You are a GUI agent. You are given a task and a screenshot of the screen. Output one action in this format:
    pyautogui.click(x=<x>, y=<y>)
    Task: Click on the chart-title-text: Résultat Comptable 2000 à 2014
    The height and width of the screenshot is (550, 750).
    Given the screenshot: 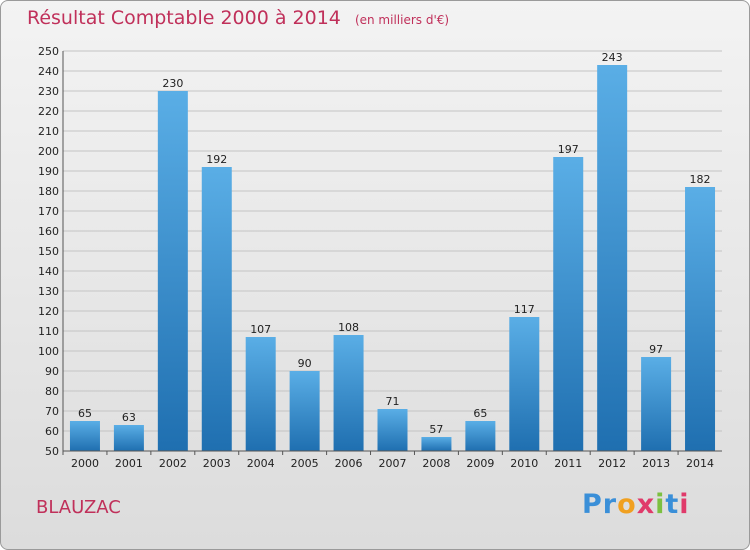 What is the action you would take?
    pyautogui.click(x=184, y=18)
    